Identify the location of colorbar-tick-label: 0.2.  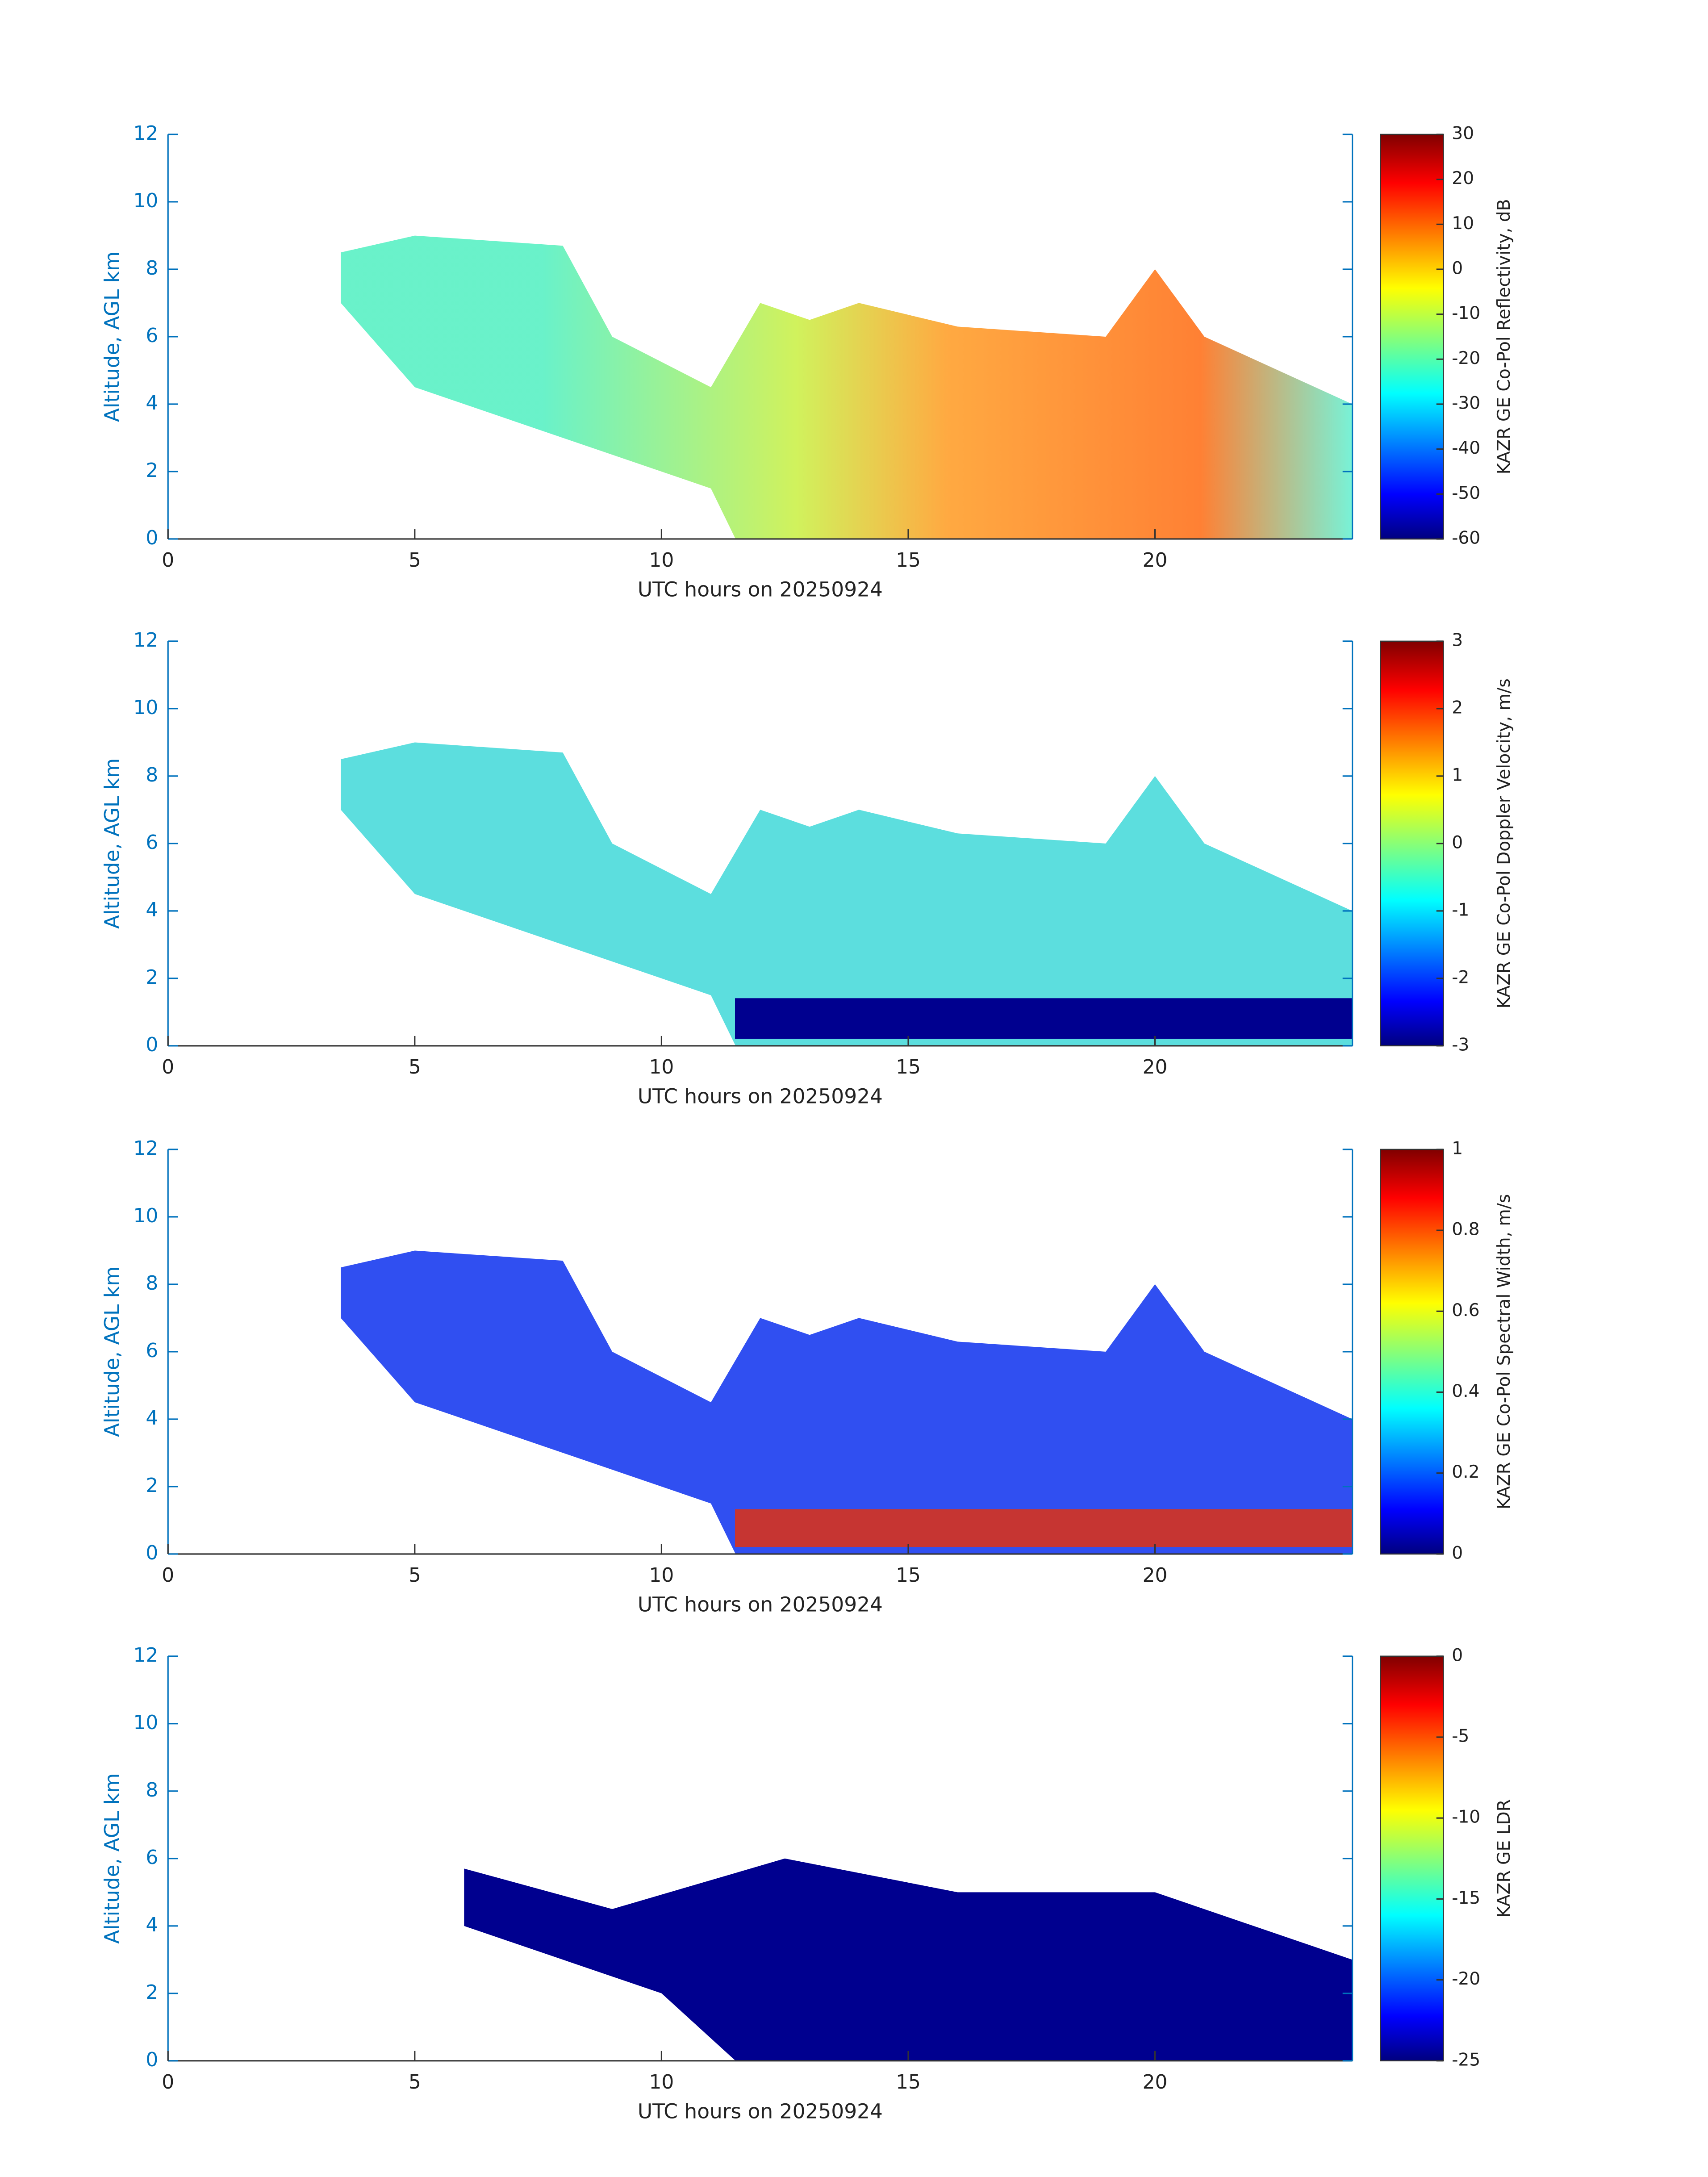
(1465, 1472).